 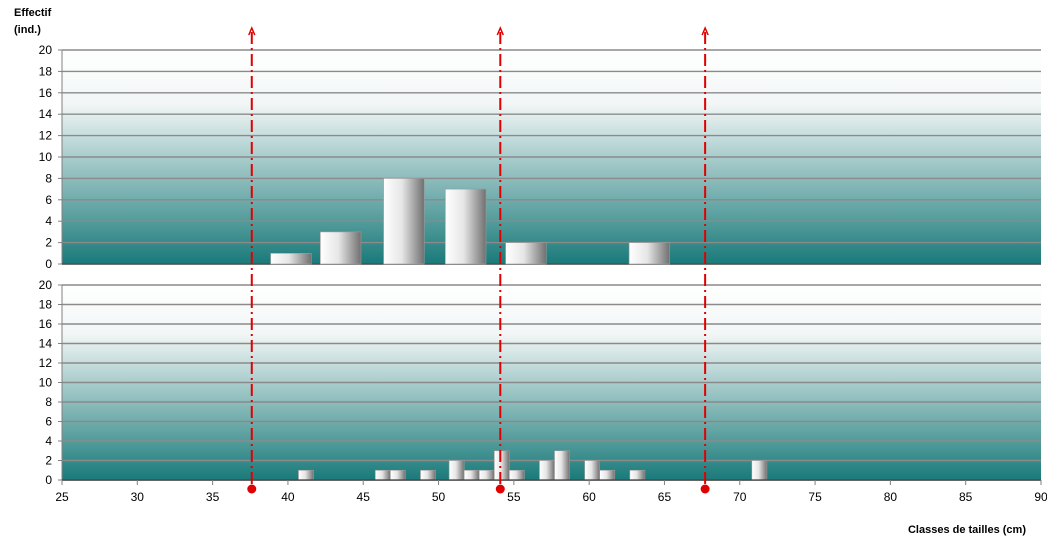 I want to click on x-tick-label: 60, so click(x=589, y=497).